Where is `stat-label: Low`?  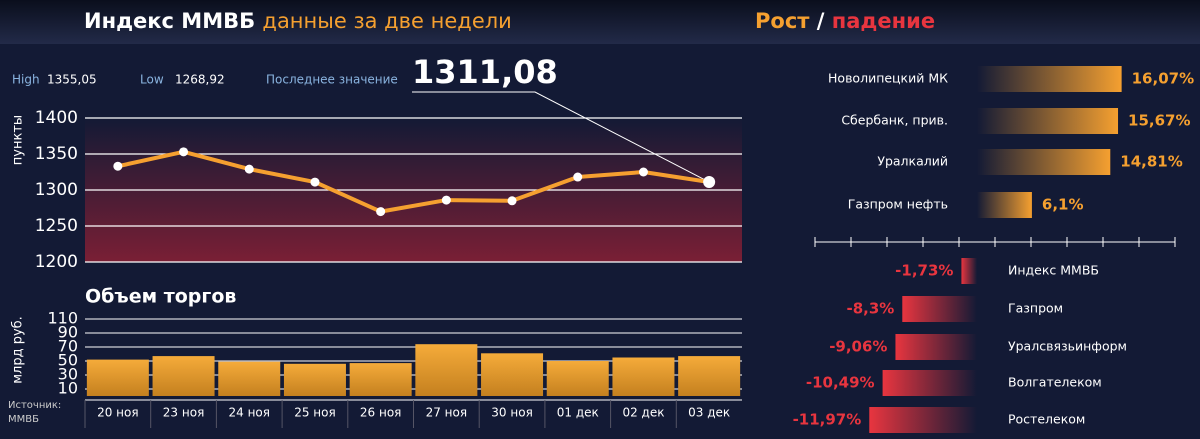 stat-label: Low is located at coordinates (152, 80).